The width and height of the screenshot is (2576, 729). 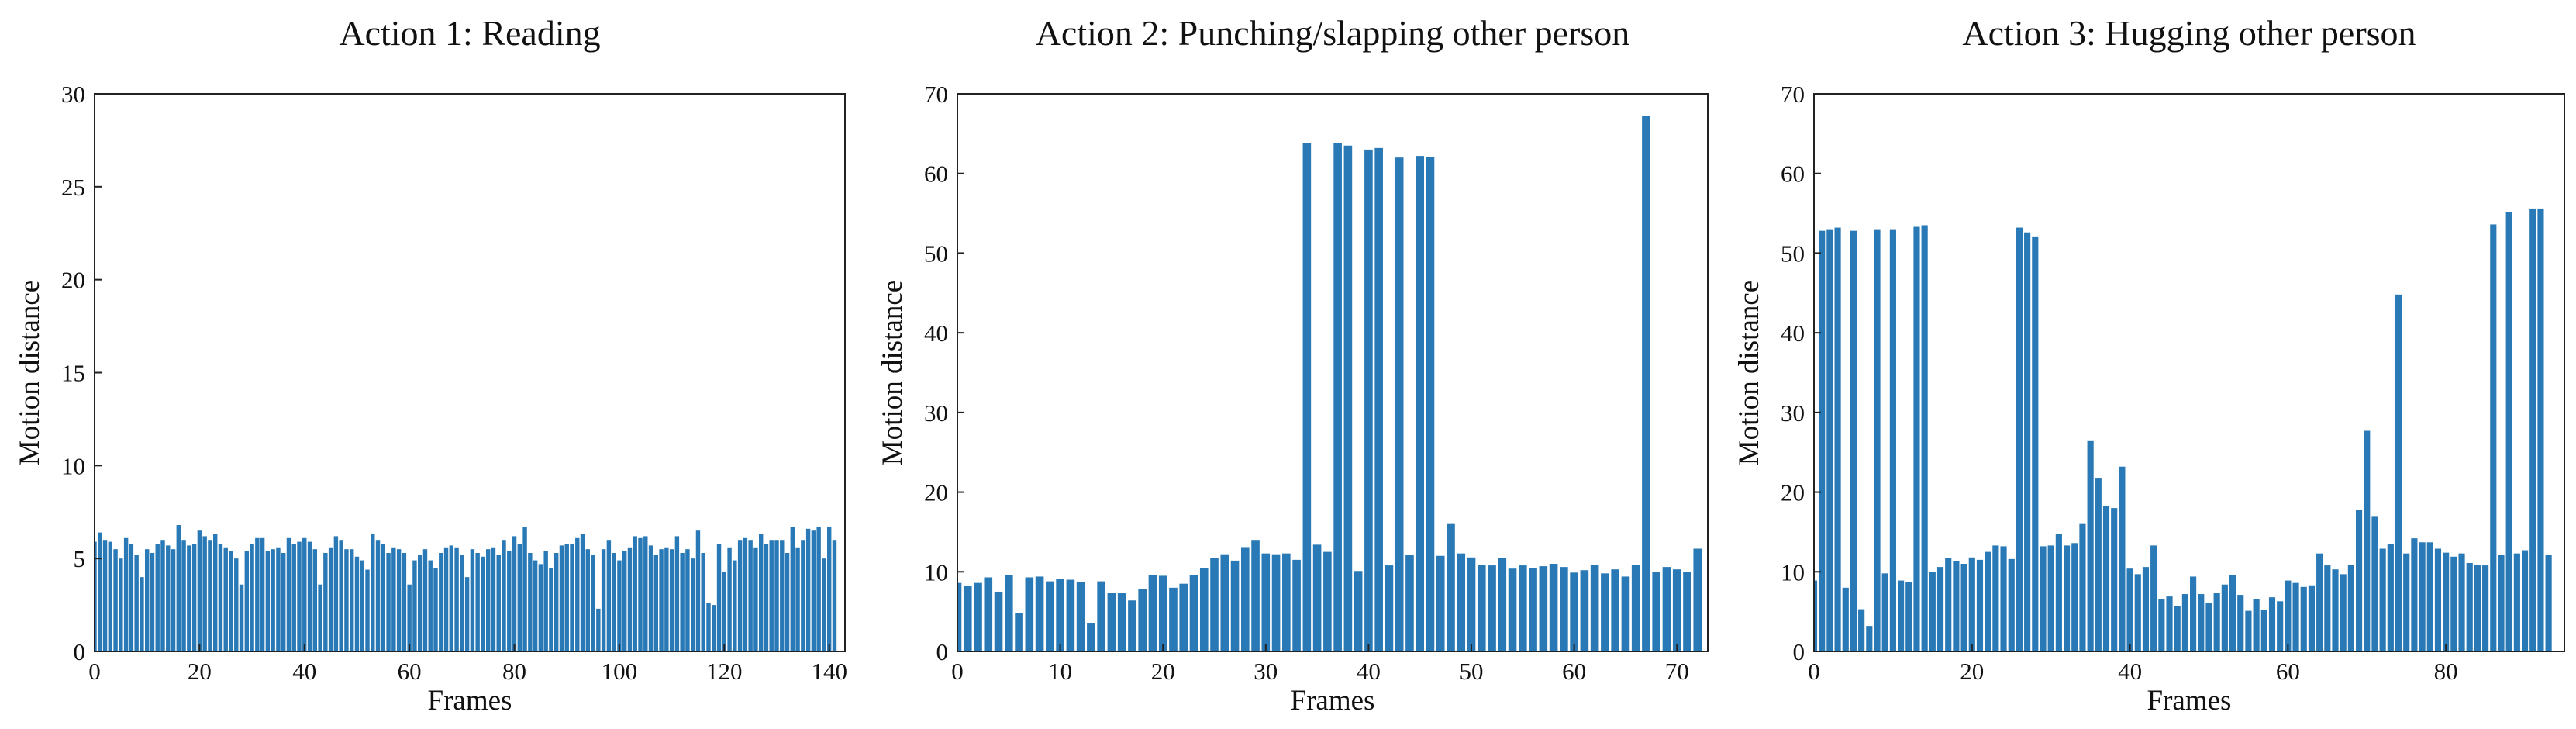 I want to click on x-tick-label: 80, so click(x=2446, y=671).